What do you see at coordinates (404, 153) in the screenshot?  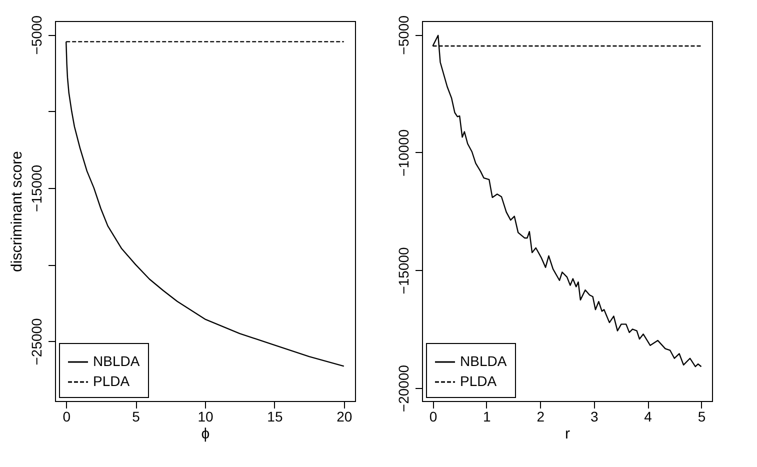 I see `y-tick-label: −10000` at bounding box center [404, 153].